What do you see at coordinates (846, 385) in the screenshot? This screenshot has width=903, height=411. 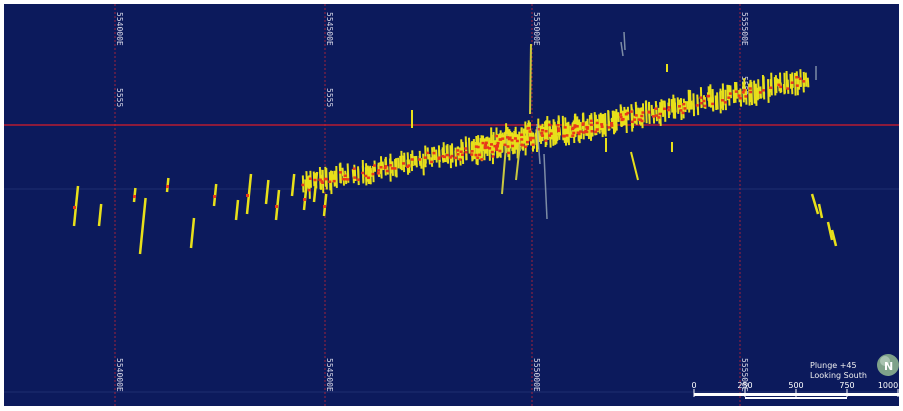 I see `scale-label-750: 750` at bounding box center [846, 385].